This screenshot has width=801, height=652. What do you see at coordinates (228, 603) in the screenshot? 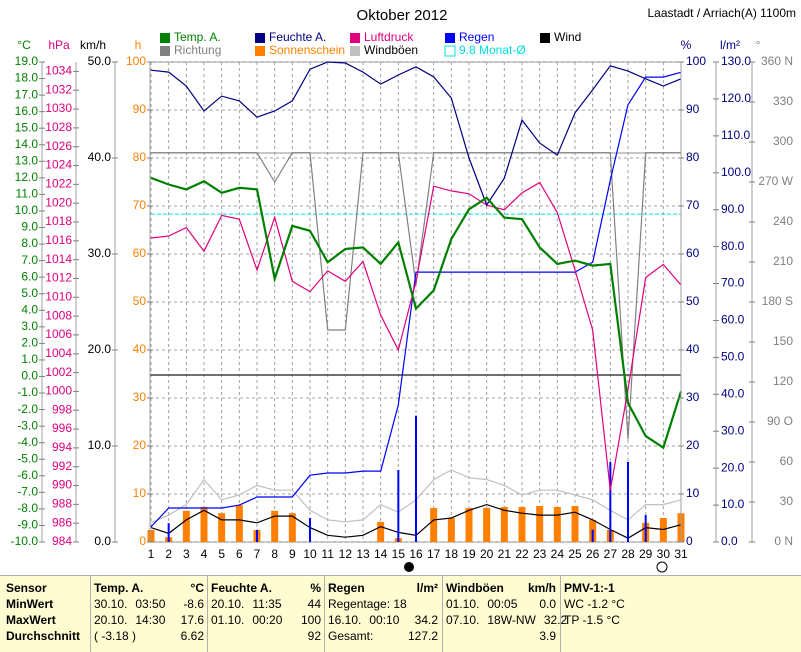
I see `cell-text: 20.10.` at bounding box center [228, 603].